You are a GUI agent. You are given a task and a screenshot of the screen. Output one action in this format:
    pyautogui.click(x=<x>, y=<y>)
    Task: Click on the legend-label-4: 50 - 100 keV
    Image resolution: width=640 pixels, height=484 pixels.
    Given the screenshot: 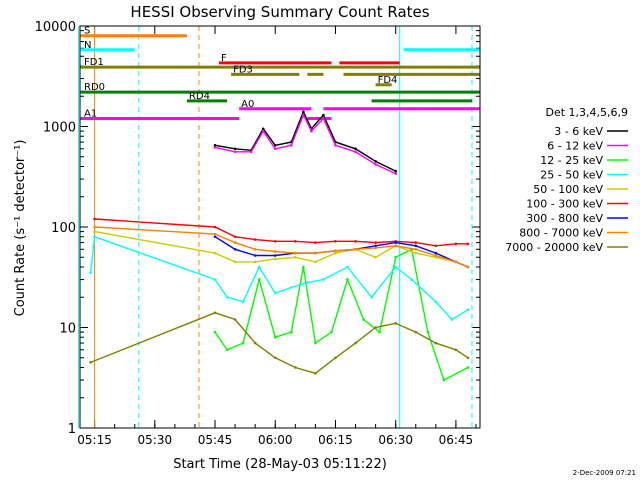 What is the action you would take?
    pyautogui.click(x=568, y=189)
    